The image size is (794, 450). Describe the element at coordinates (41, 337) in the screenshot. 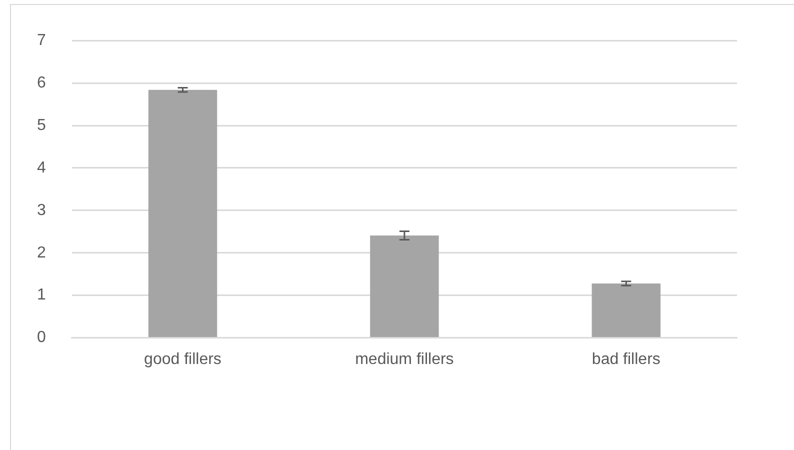

I see `y-tick-label: 0` at that location.